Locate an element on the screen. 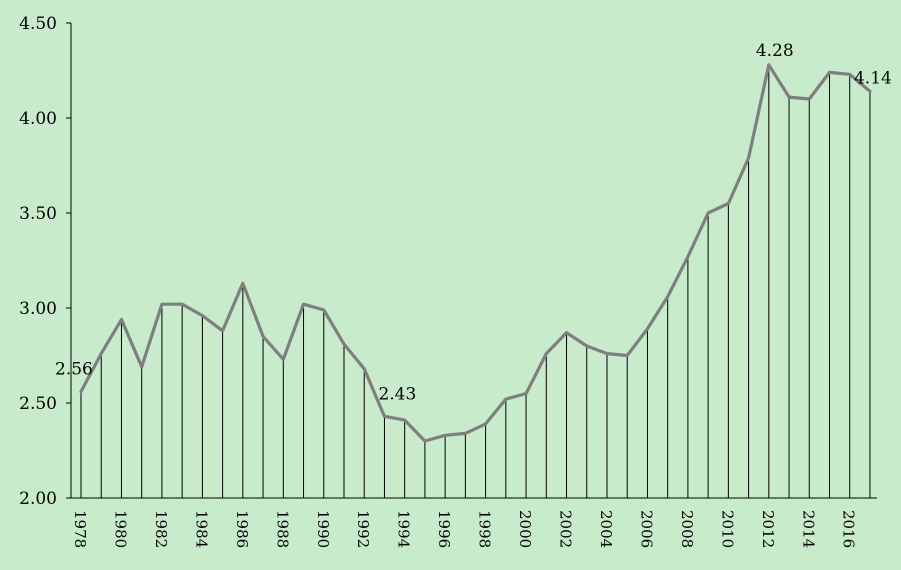  data-label: 4.14 is located at coordinates (873, 78).